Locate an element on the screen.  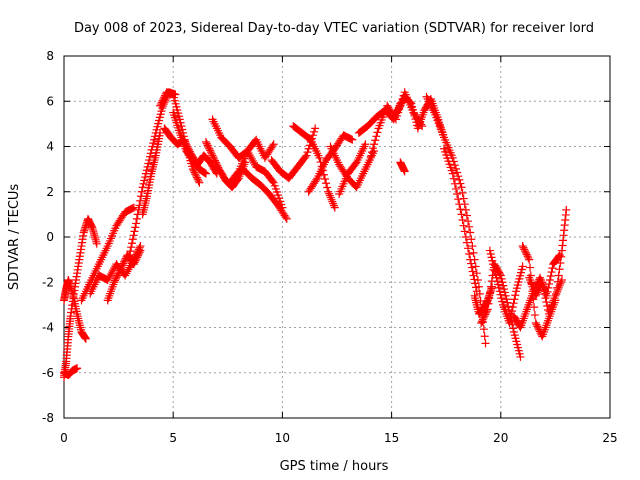
y-tick-label: 8 is located at coordinates (50, 56).